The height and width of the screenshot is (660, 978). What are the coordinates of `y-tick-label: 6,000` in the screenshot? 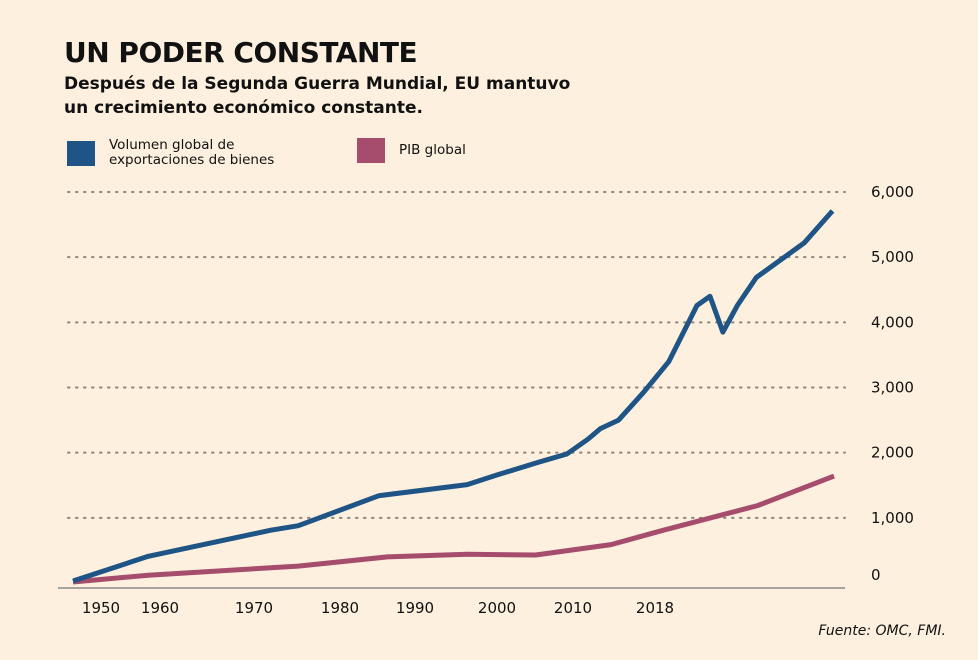 It's located at (892, 192).